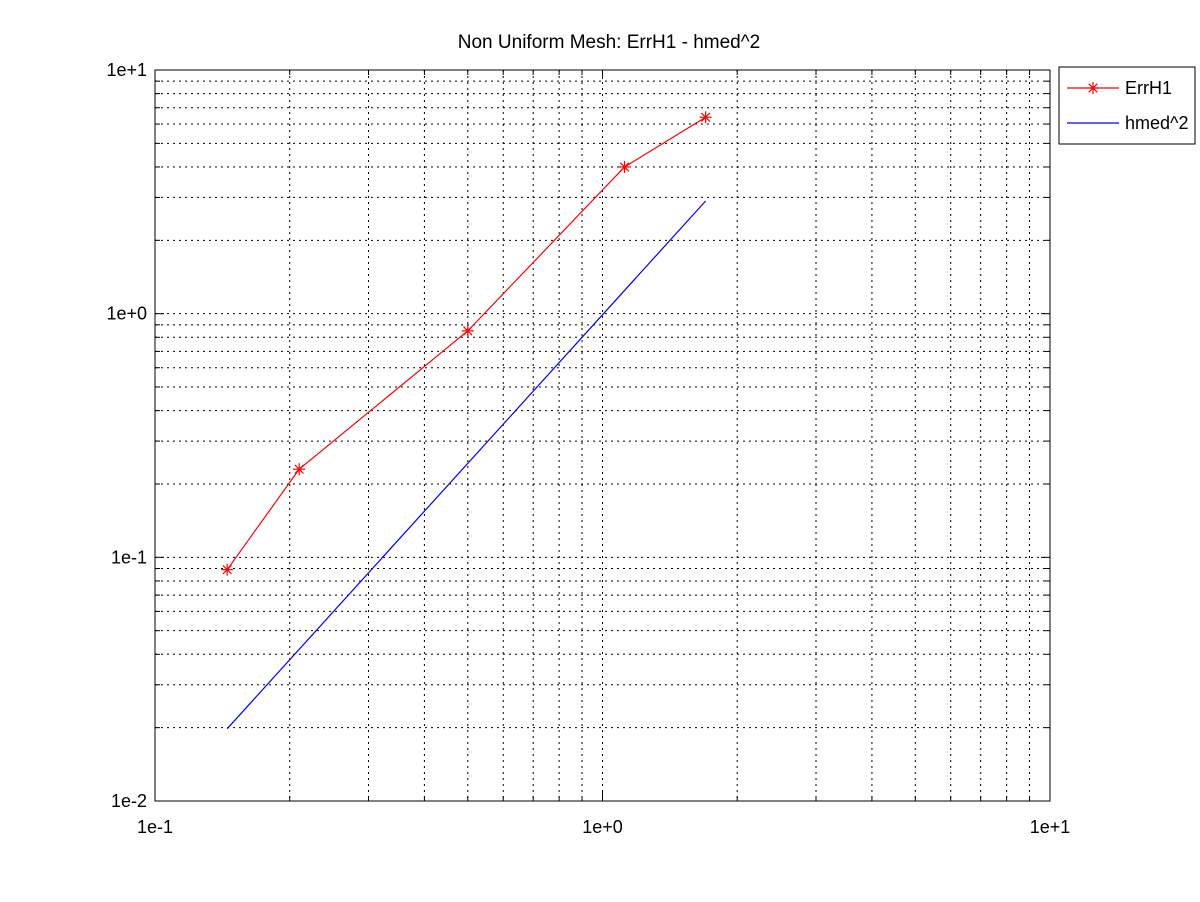 This screenshot has width=1200, height=902. What do you see at coordinates (1148, 88) in the screenshot?
I see `legend-label: ErrH1` at bounding box center [1148, 88].